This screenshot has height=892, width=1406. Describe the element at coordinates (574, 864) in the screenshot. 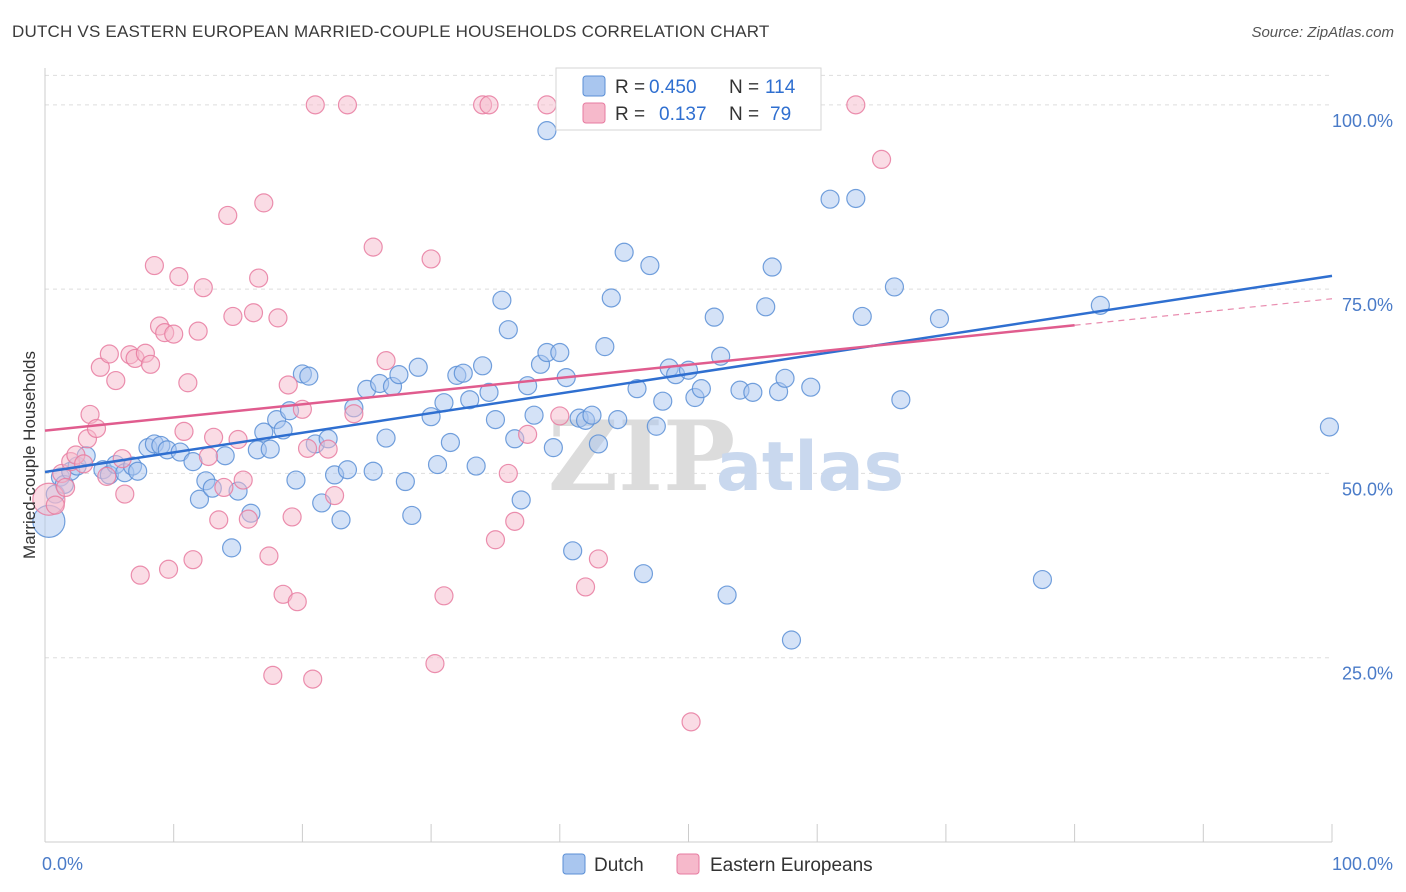

I see `bottom-legend-swatch-dutch` at that location.